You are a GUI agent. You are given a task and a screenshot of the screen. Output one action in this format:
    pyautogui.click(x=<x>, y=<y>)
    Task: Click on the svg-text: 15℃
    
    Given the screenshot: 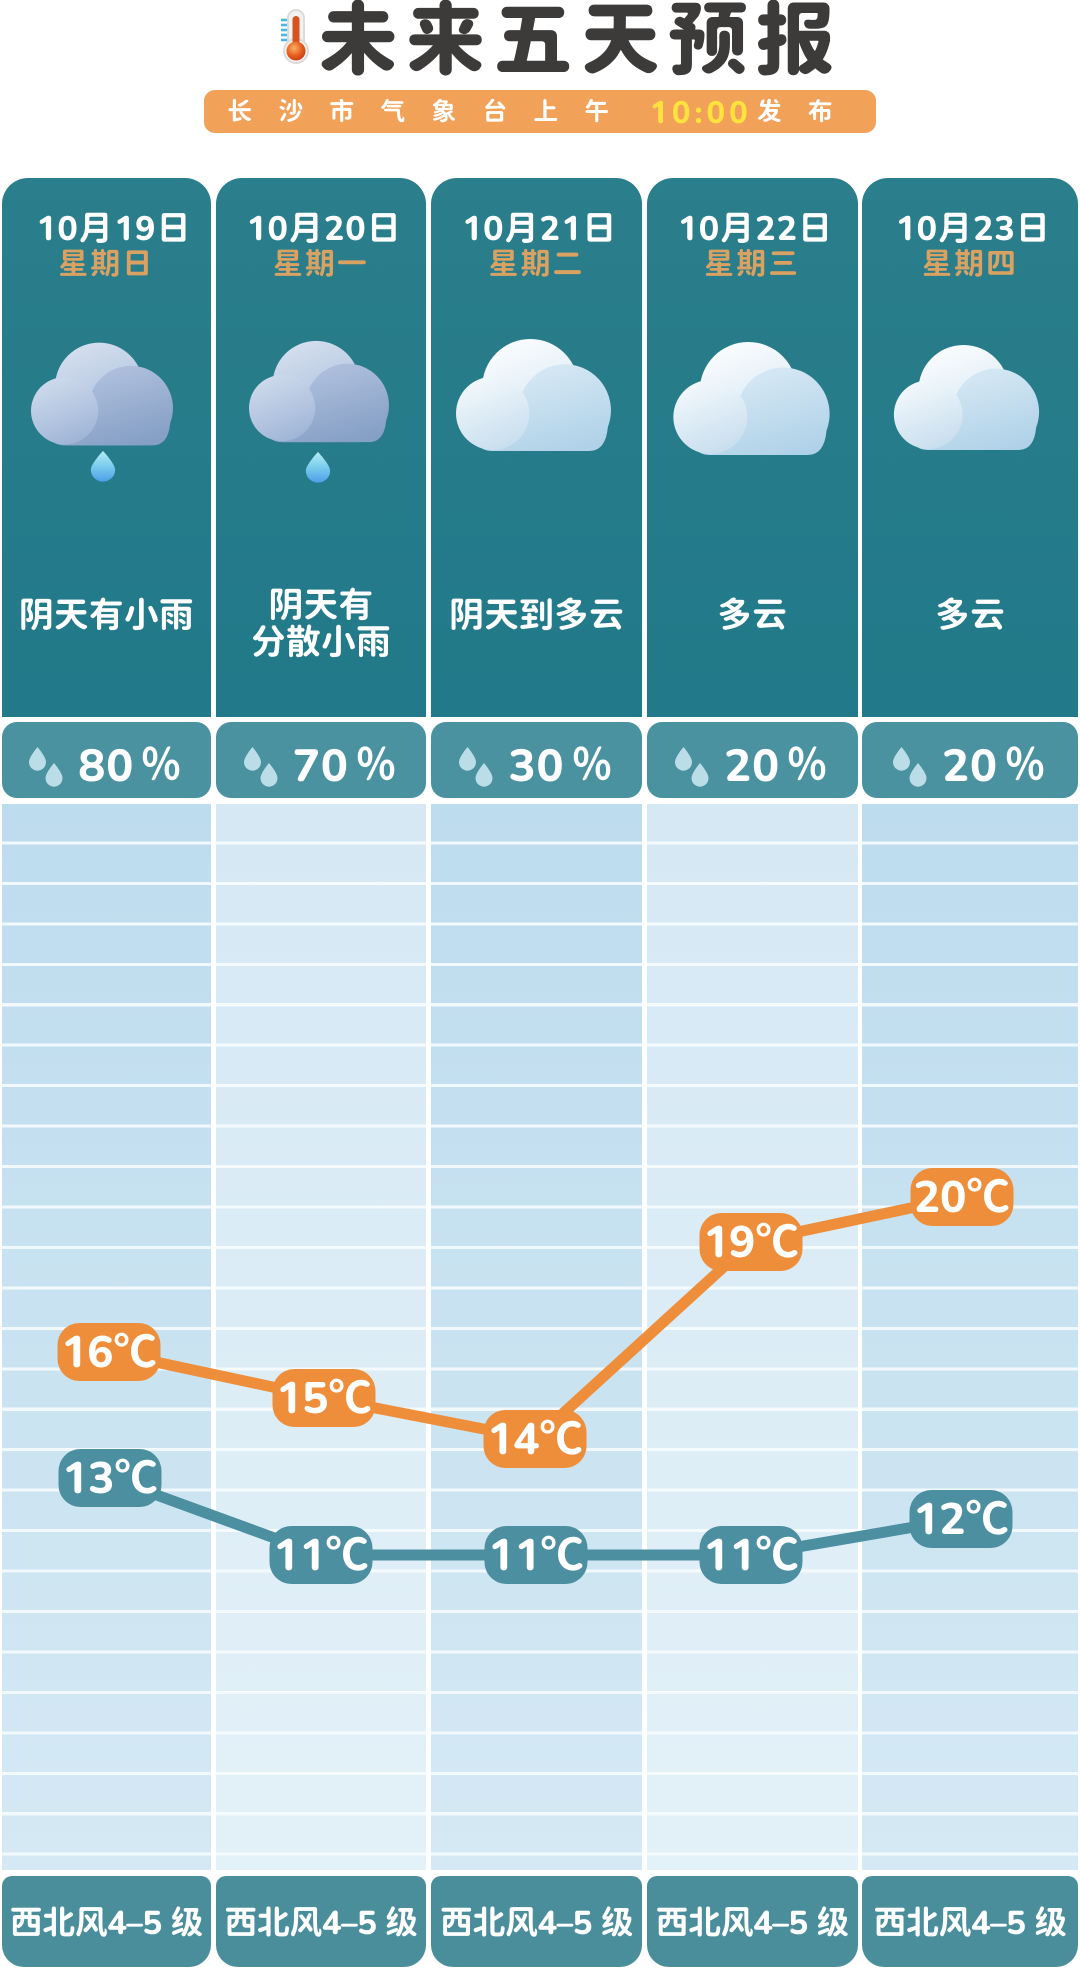 What is the action you would take?
    pyautogui.click(x=324, y=1397)
    